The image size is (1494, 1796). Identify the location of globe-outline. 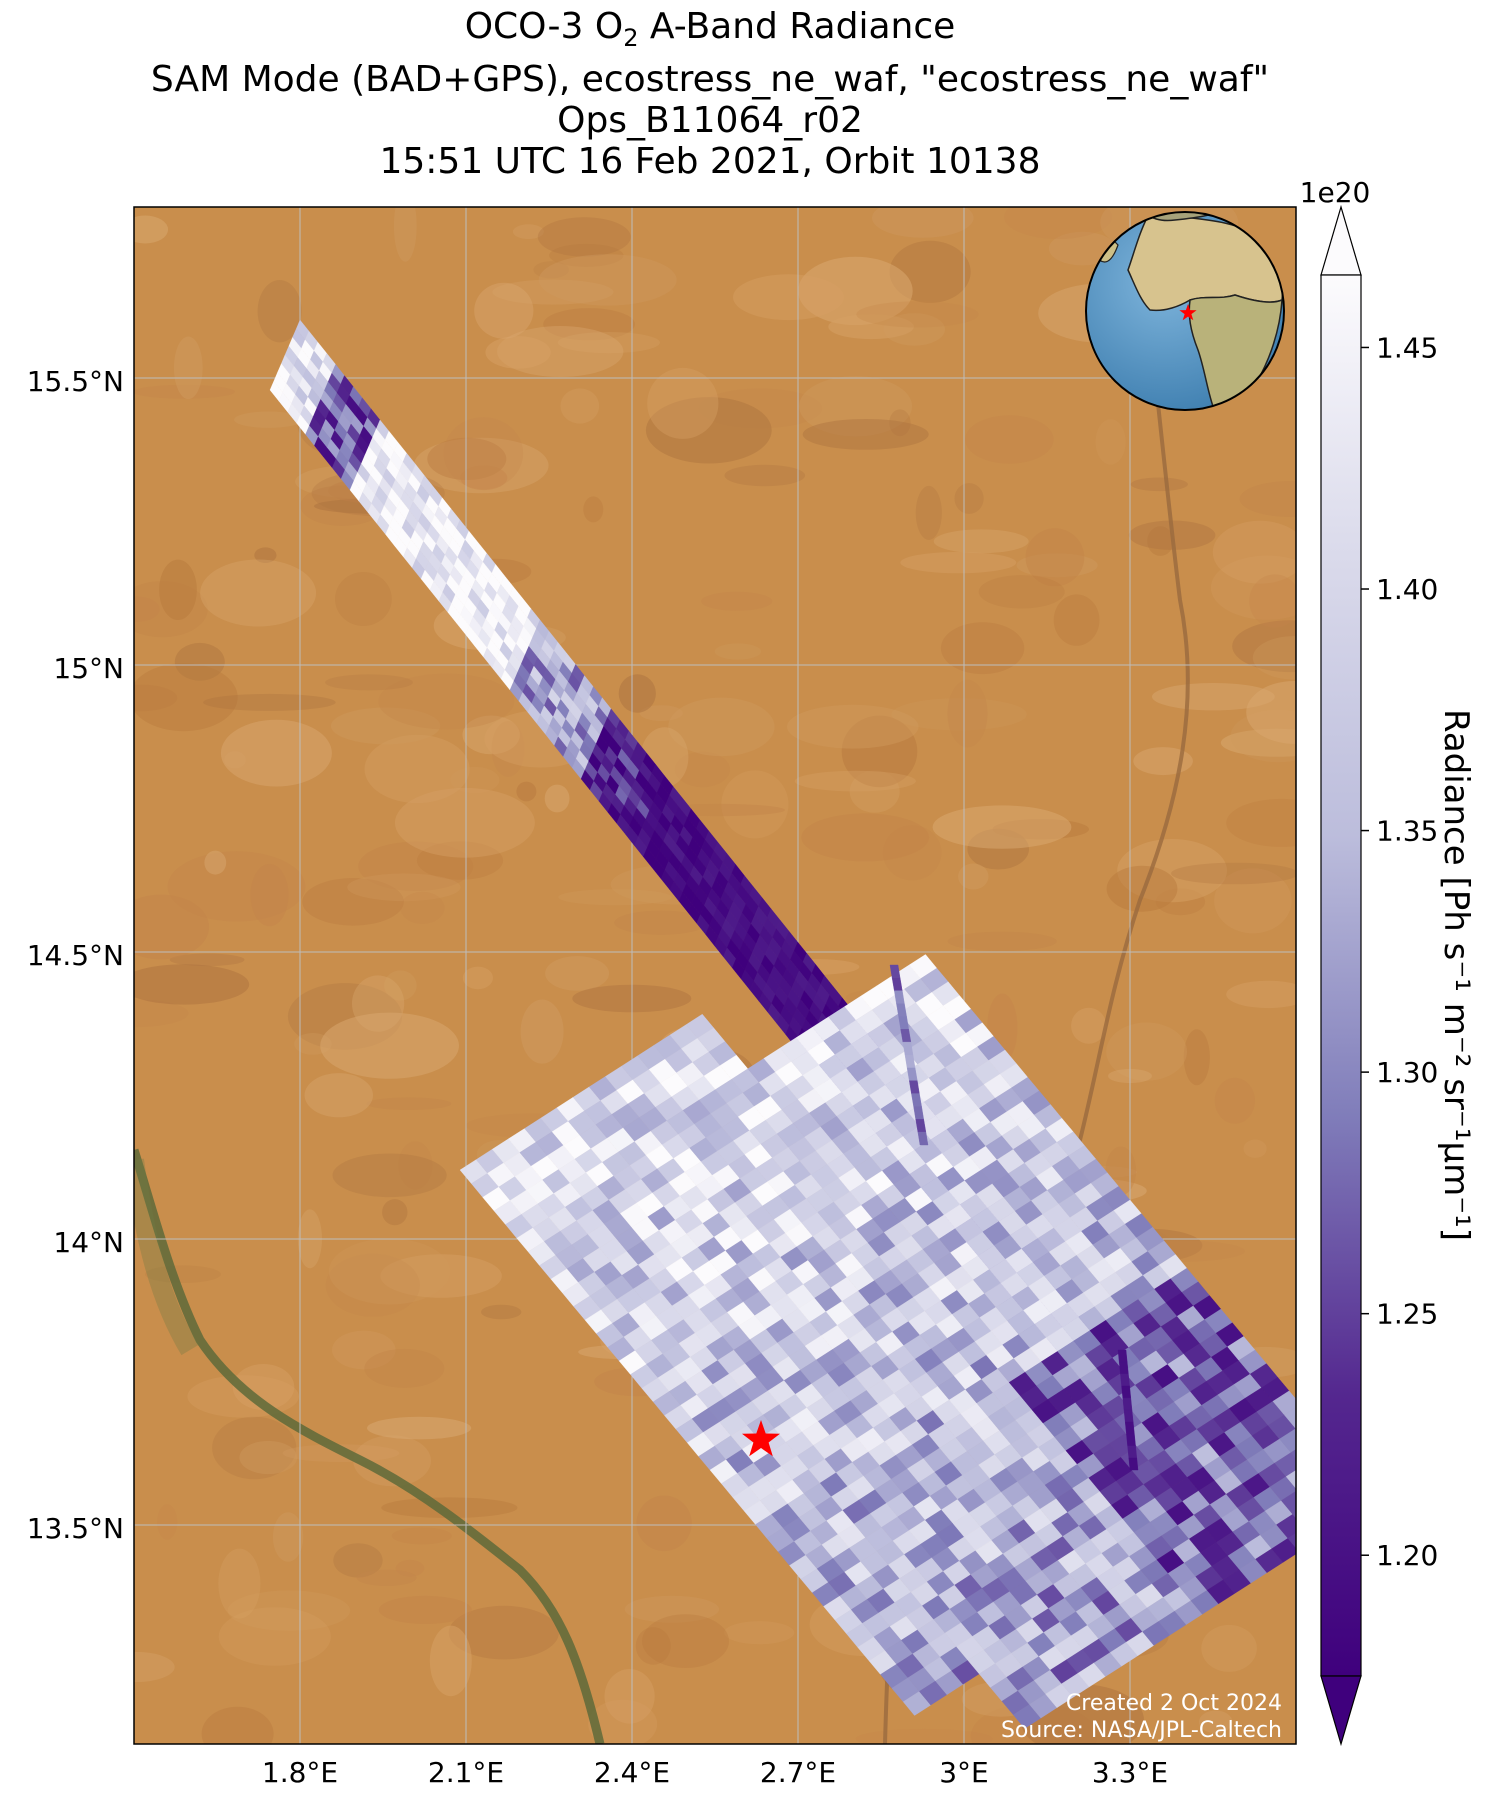
(1185, 311).